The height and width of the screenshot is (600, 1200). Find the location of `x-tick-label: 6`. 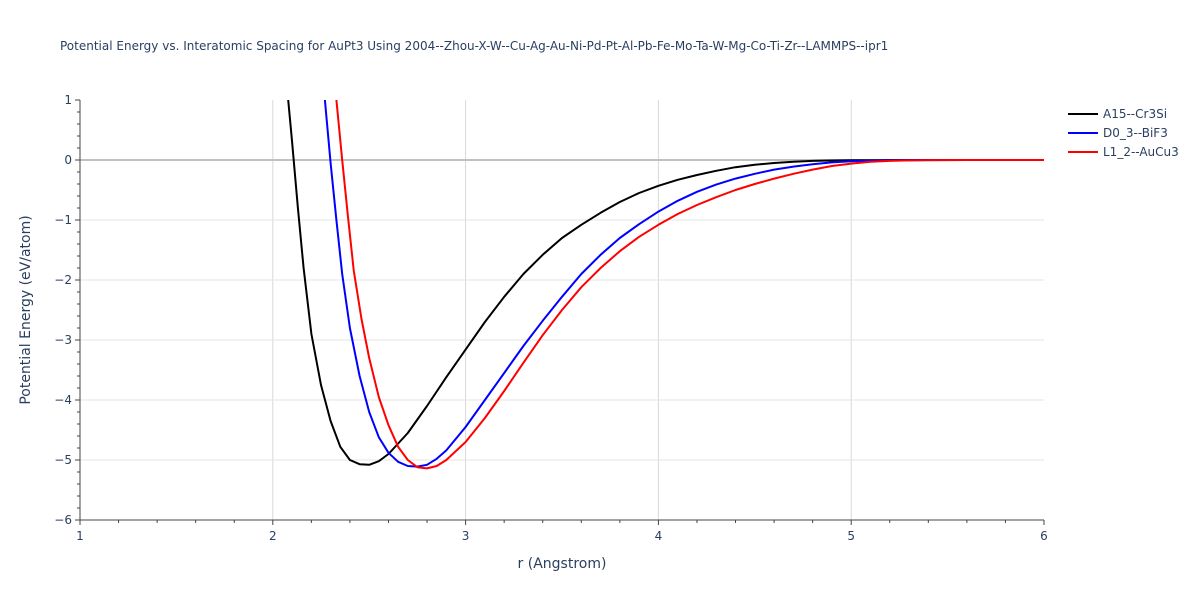

x-tick-label: 6 is located at coordinates (1044, 536).